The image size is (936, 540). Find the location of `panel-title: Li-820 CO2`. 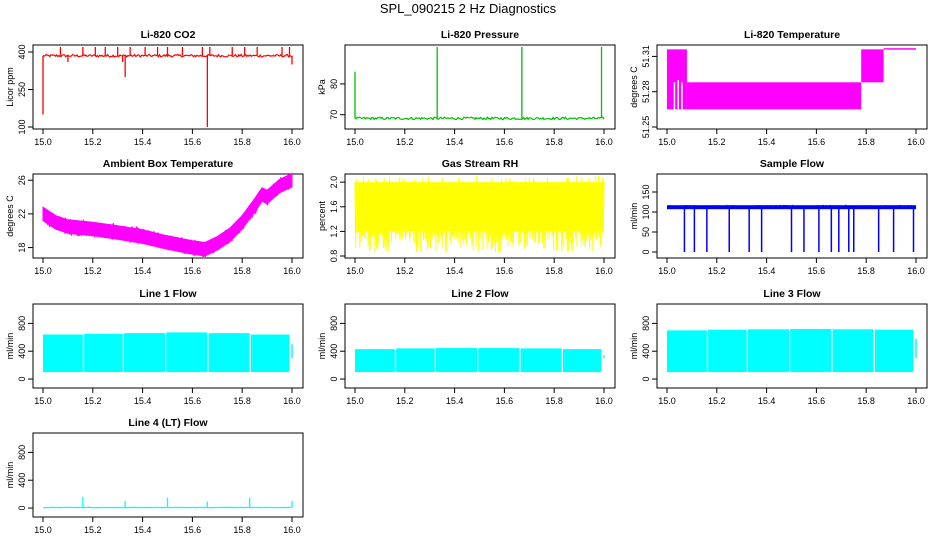

panel-title: Li-820 CO2 is located at coordinates (168, 35).